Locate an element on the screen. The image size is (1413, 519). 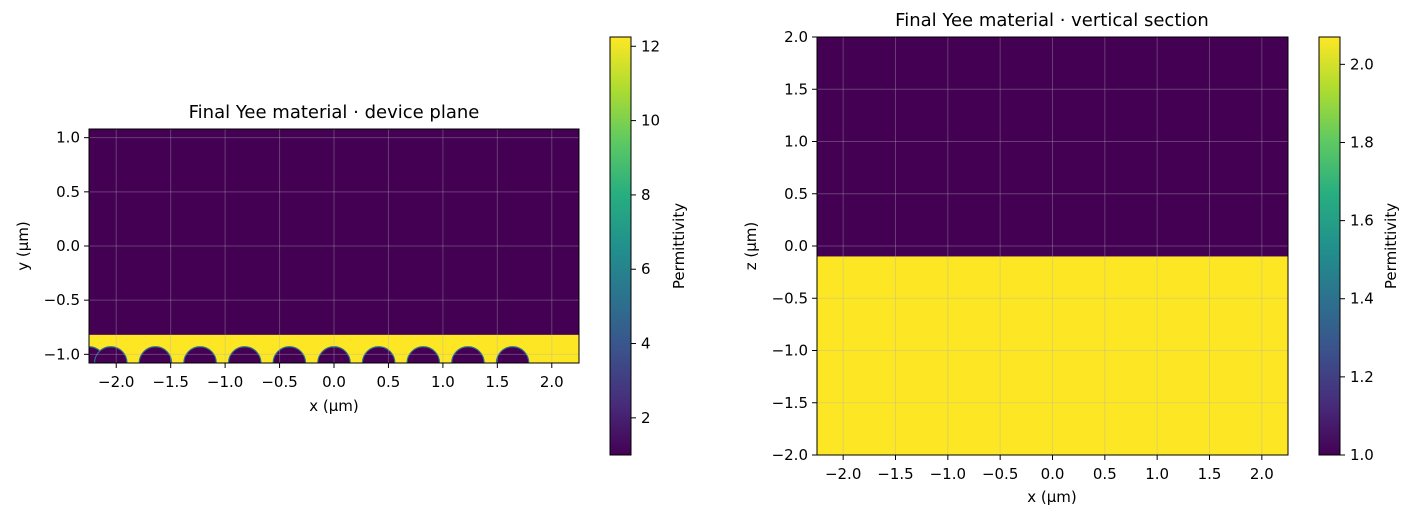
y-tick-label-7: 1.5 is located at coordinates (796, 89).